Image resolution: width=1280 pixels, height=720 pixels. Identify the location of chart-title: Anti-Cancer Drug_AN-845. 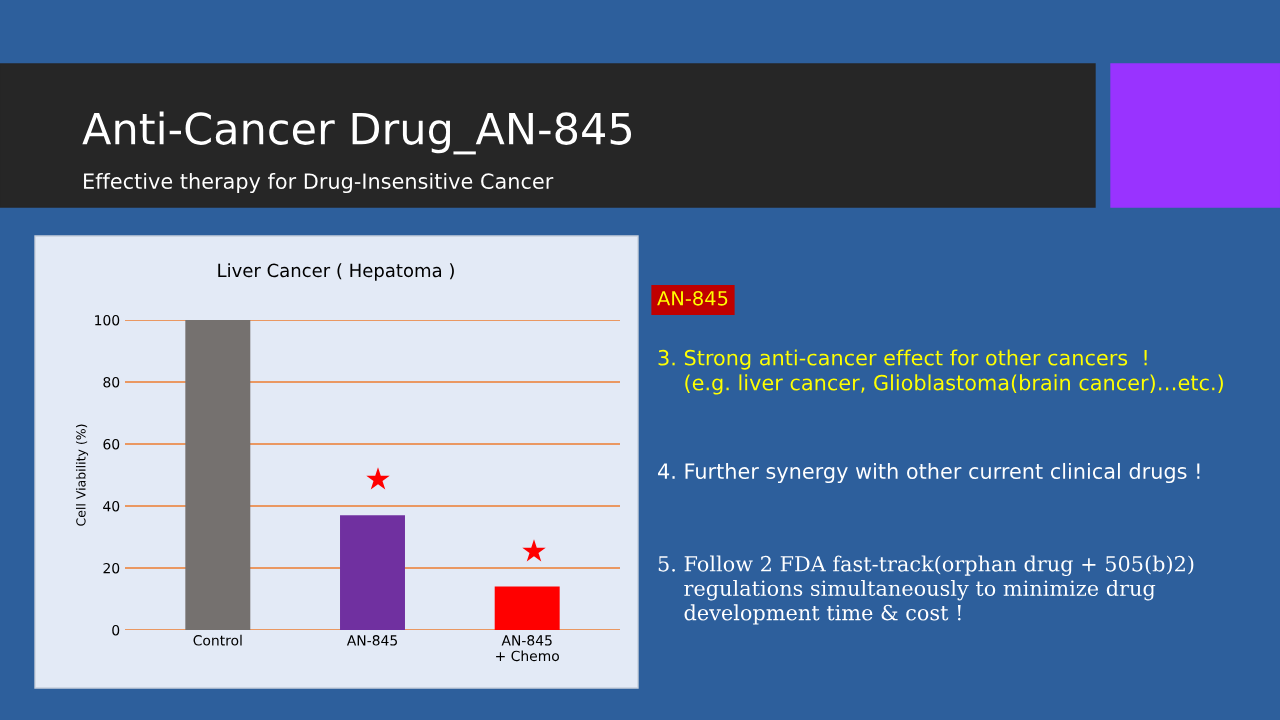
(357, 133).